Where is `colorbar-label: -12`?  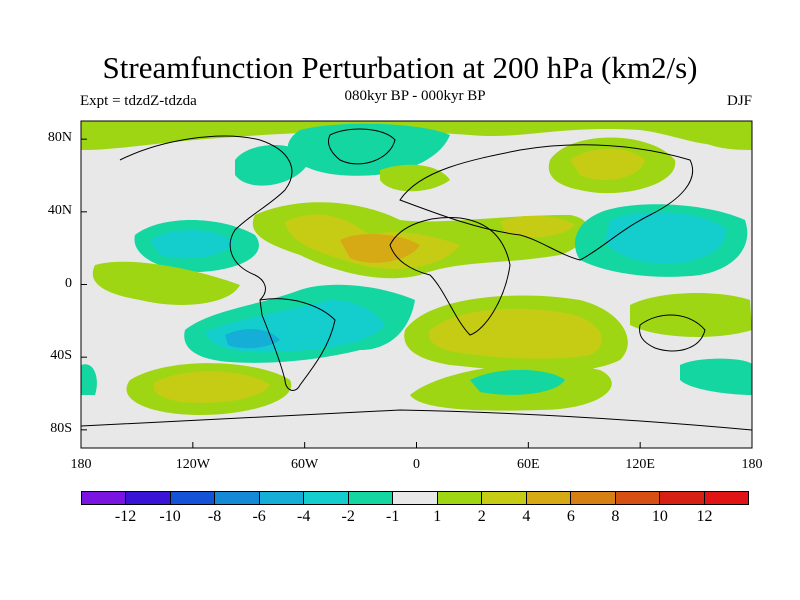 colorbar-label: -12 is located at coordinates (125, 516).